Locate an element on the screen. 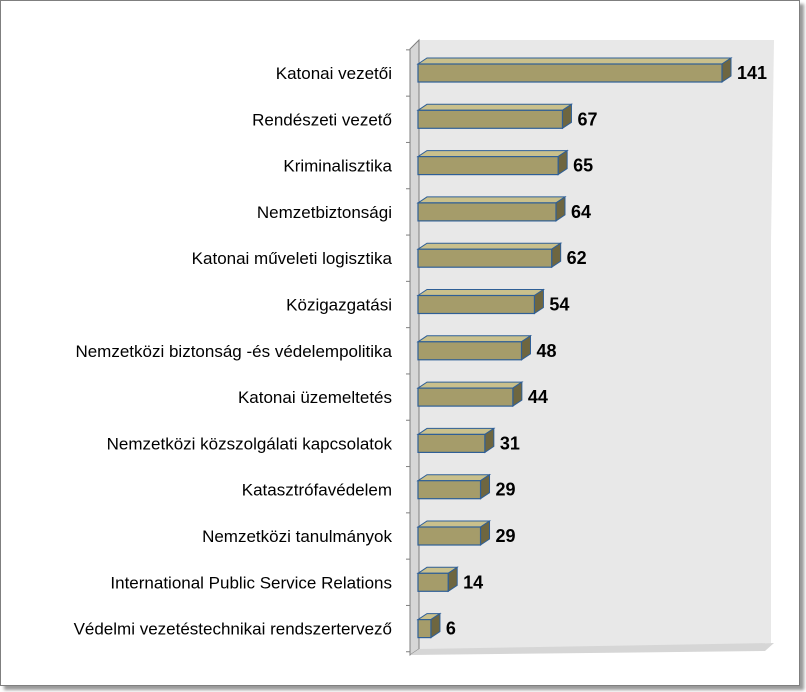 This screenshot has width=806, height=692. category-label: Közigazgatási is located at coordinates (339, 305).